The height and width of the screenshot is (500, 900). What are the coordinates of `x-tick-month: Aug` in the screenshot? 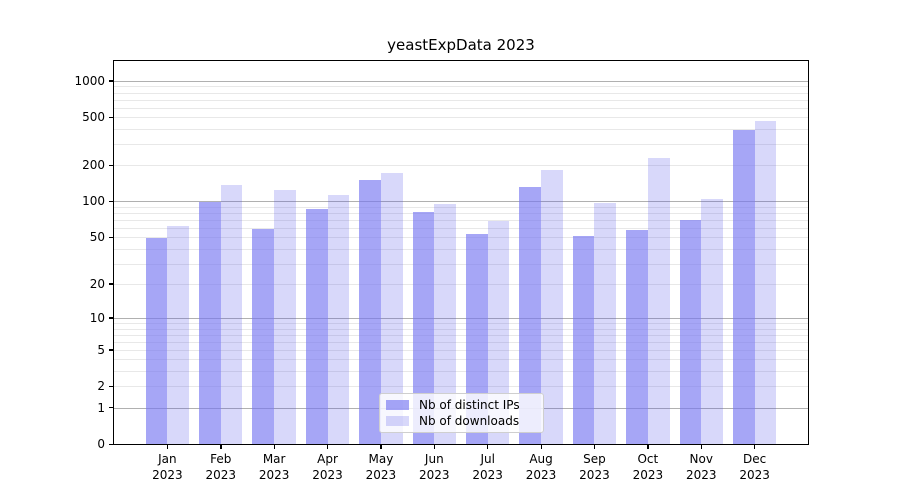 It's located at (541, 459).